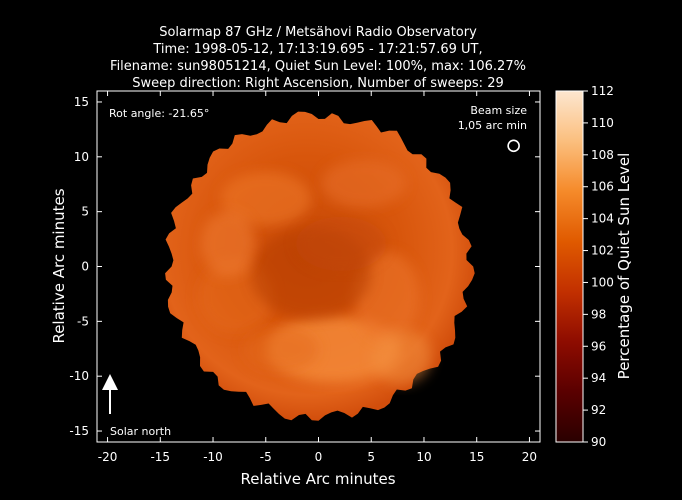 The image size is (682, 500). Describe the element at coordinates (492, 125) in the screenshot. I see `beam-size-value: 1,05 arc min` at that location.